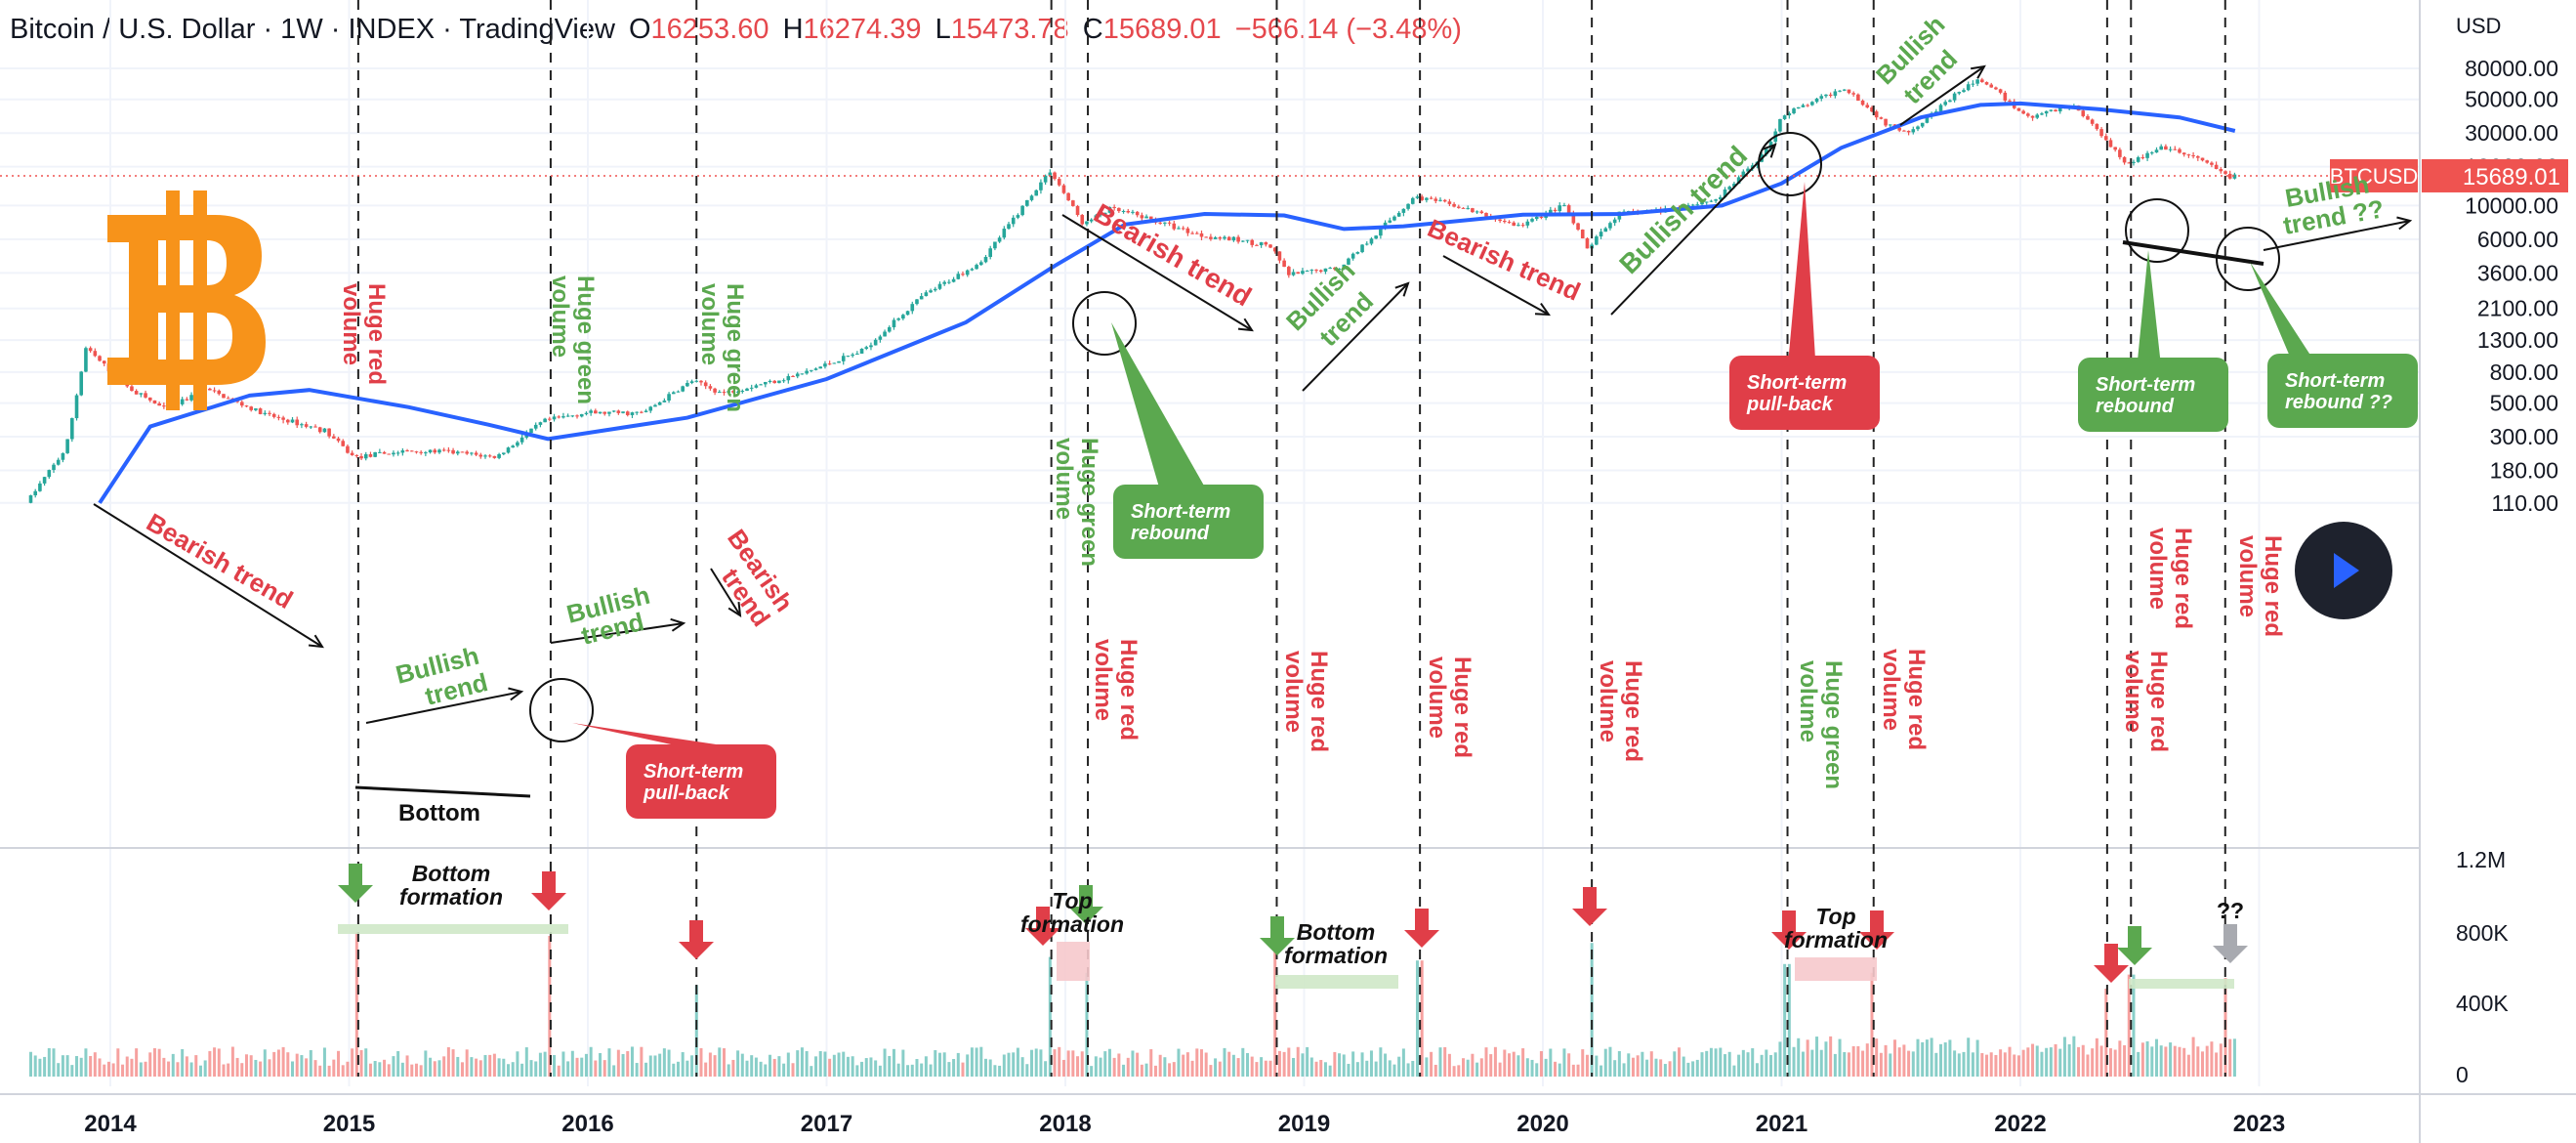  Describe the element at coordinates (1132, 1004) in the screenshot. I see `volume-bars` at that location.